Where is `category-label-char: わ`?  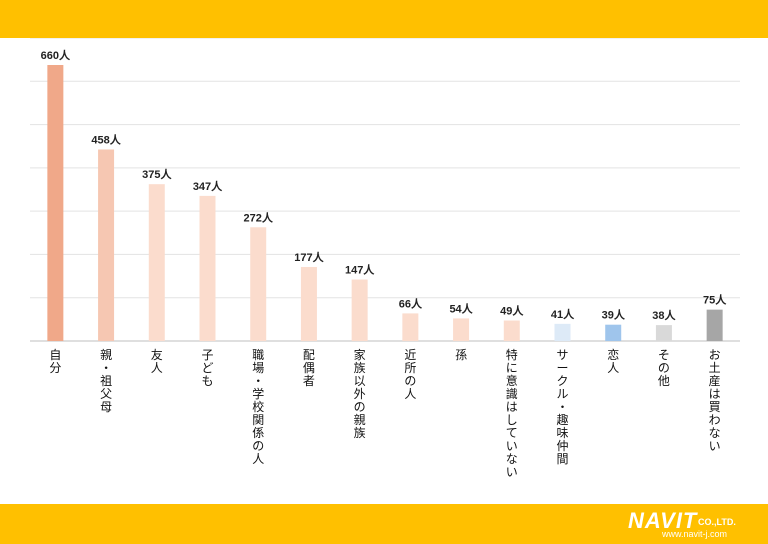 category-label-char: わ is located at coordinates (715, 420).